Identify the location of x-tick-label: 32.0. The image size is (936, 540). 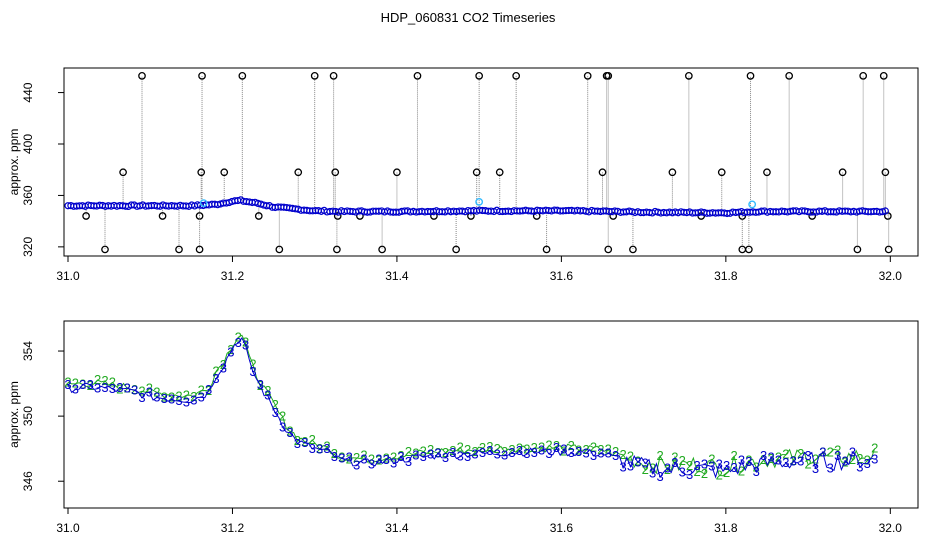
(891, 528).